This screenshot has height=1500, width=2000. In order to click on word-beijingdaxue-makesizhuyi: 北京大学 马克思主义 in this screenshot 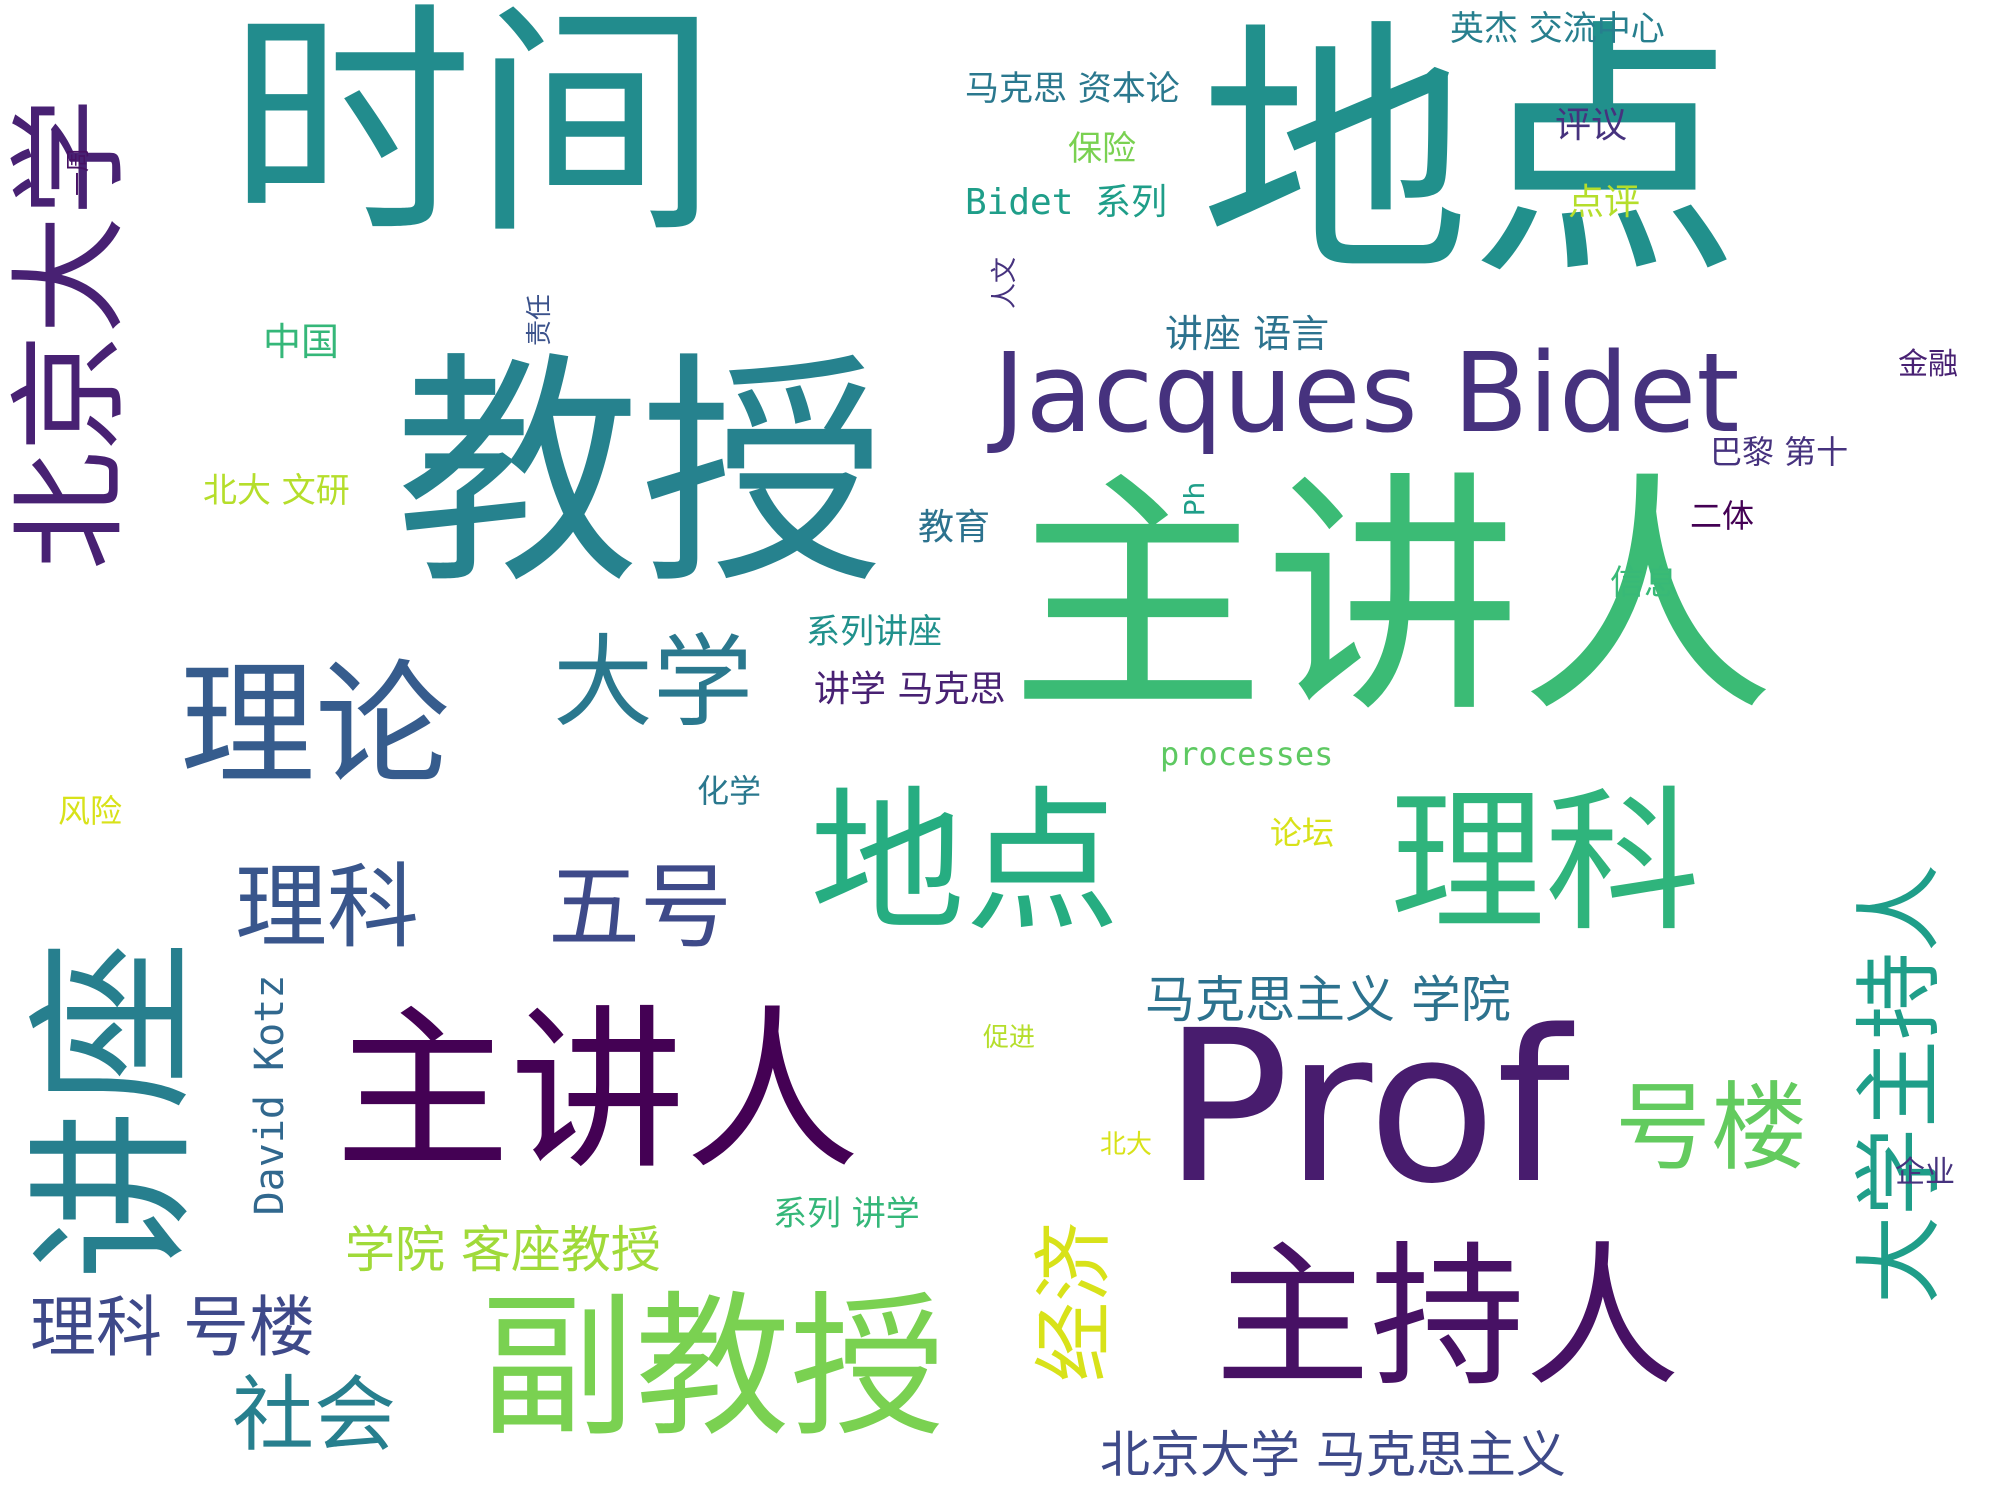, I will do `click(1333, 1455)`.